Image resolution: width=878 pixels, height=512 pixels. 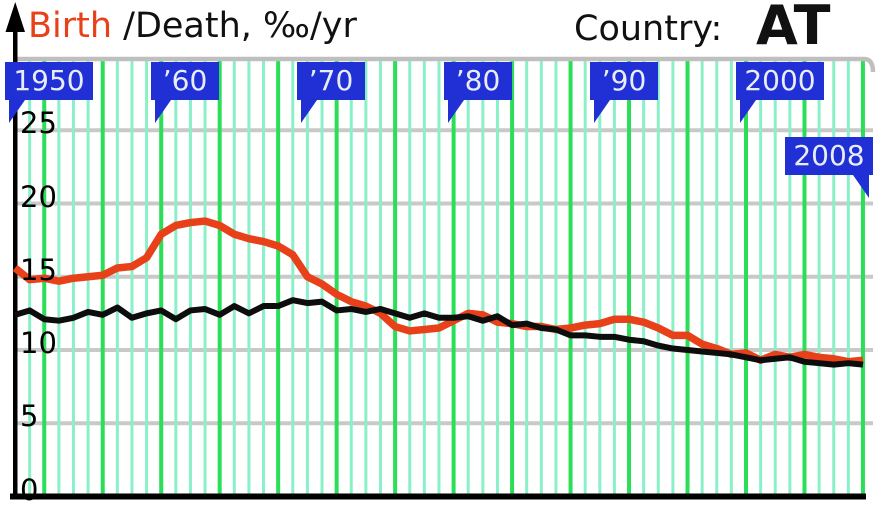 What do you see at coordinates (624, 92) in the screenshot?
I see `year-flag-1990: ’90` at bounding box center [624, 92].